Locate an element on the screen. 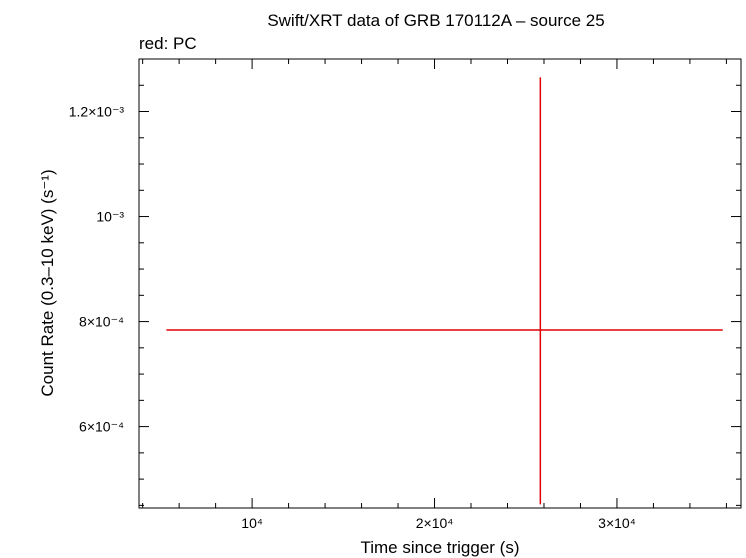  x-tick-label: 2×10⁴ is located at coordinates (435, 523).